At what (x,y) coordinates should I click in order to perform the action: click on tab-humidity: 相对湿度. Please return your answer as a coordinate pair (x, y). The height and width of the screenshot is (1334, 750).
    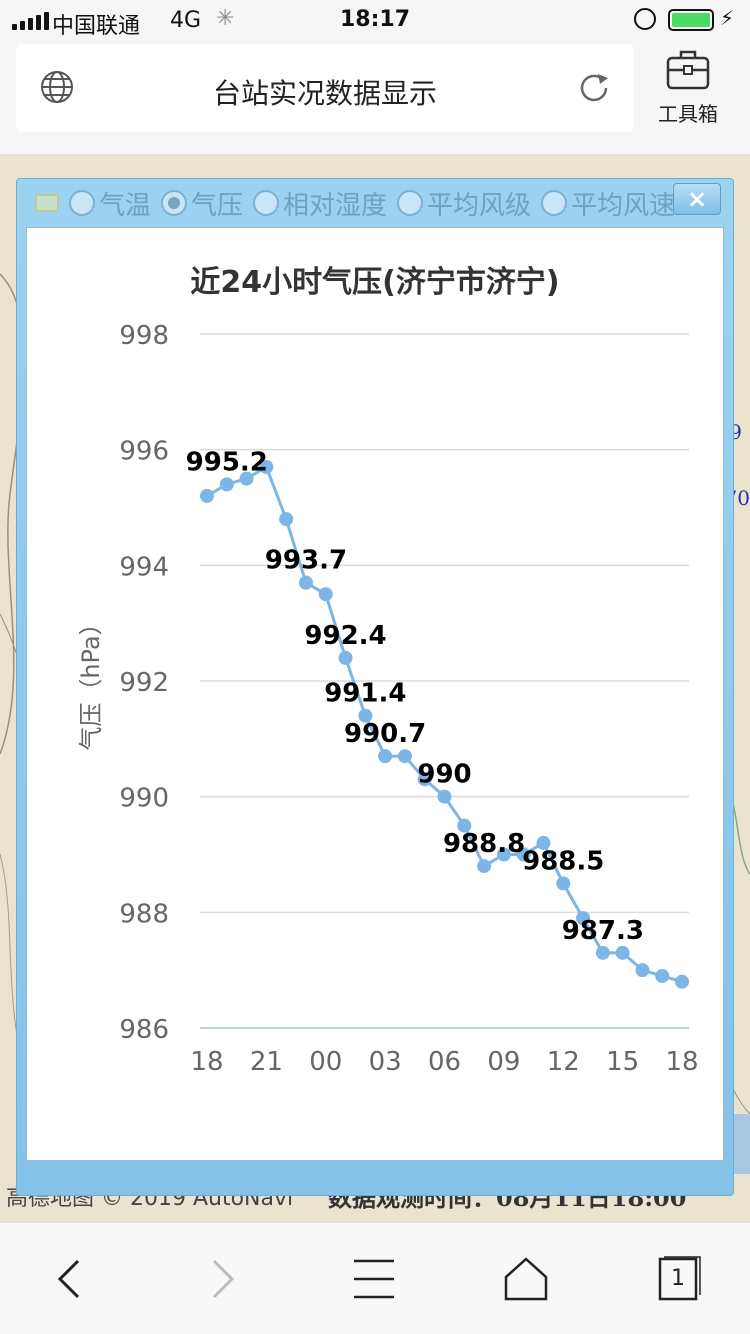
    Looking at the image, I should click on (320, 203).